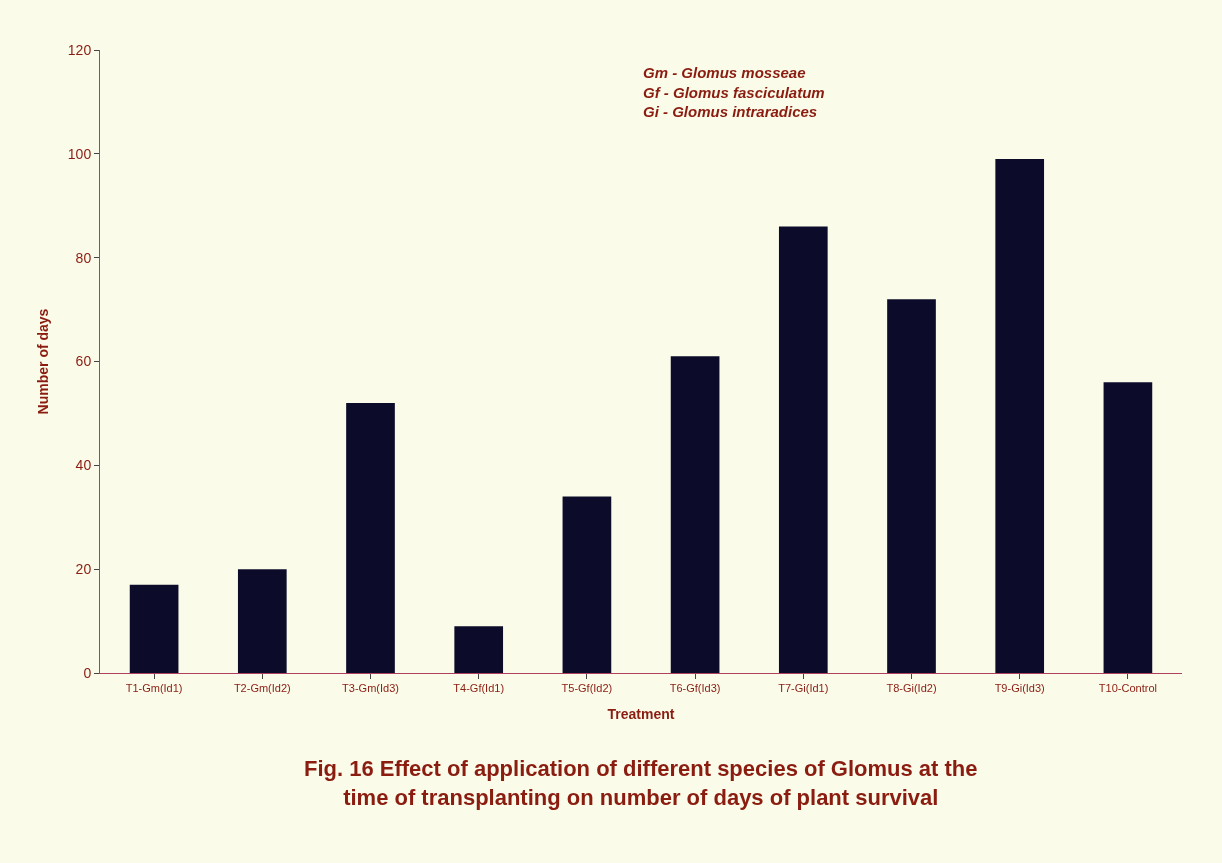  I want to click on x-tick-label: T10-Control, so click(1127, 688).